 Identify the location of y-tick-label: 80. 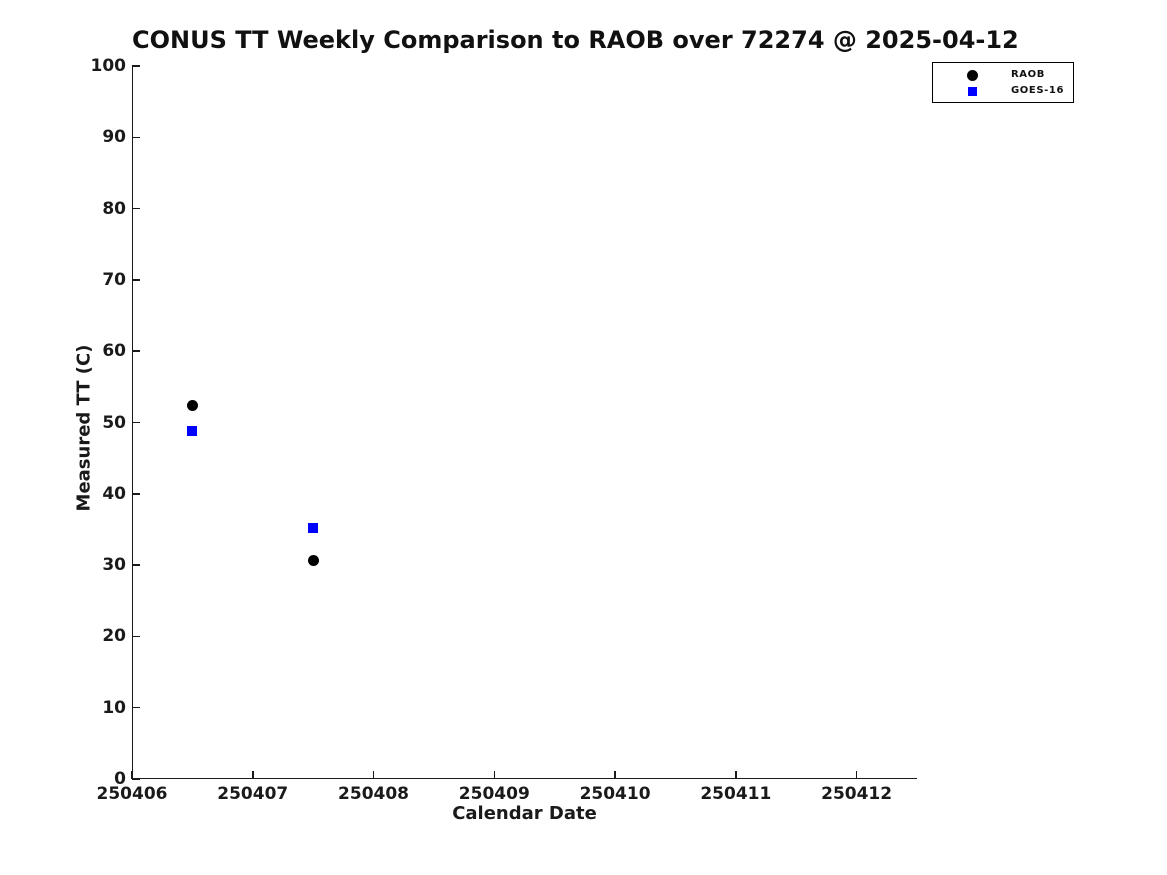
(114, 208).